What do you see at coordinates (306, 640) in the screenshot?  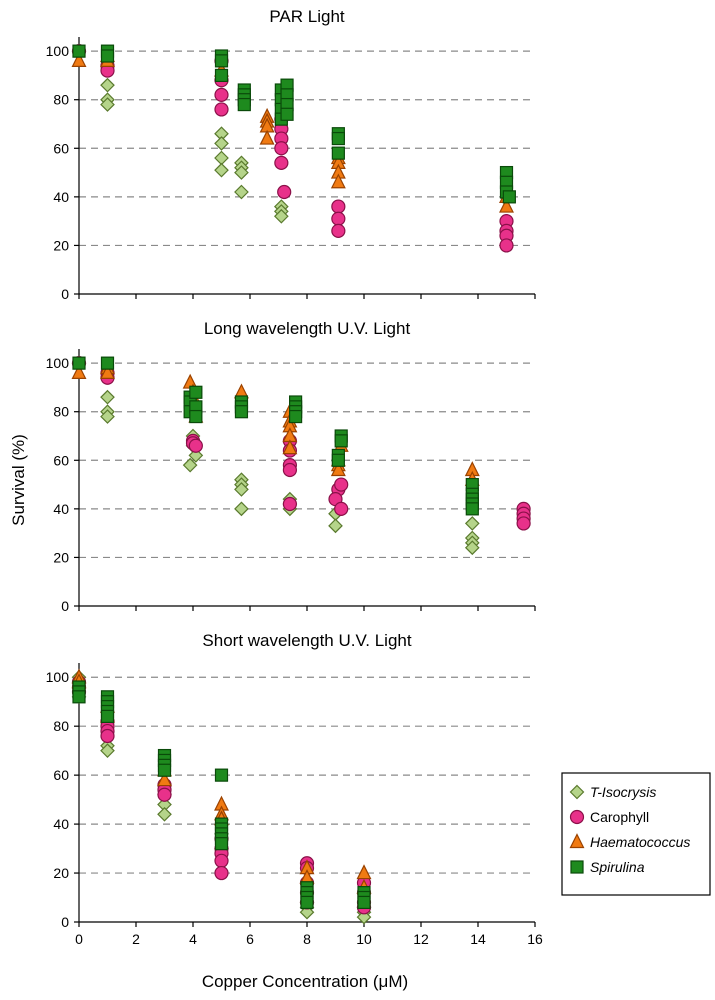 I see `panel-title: Short wavelength U.V. Light` at bounding box center [306, 640].